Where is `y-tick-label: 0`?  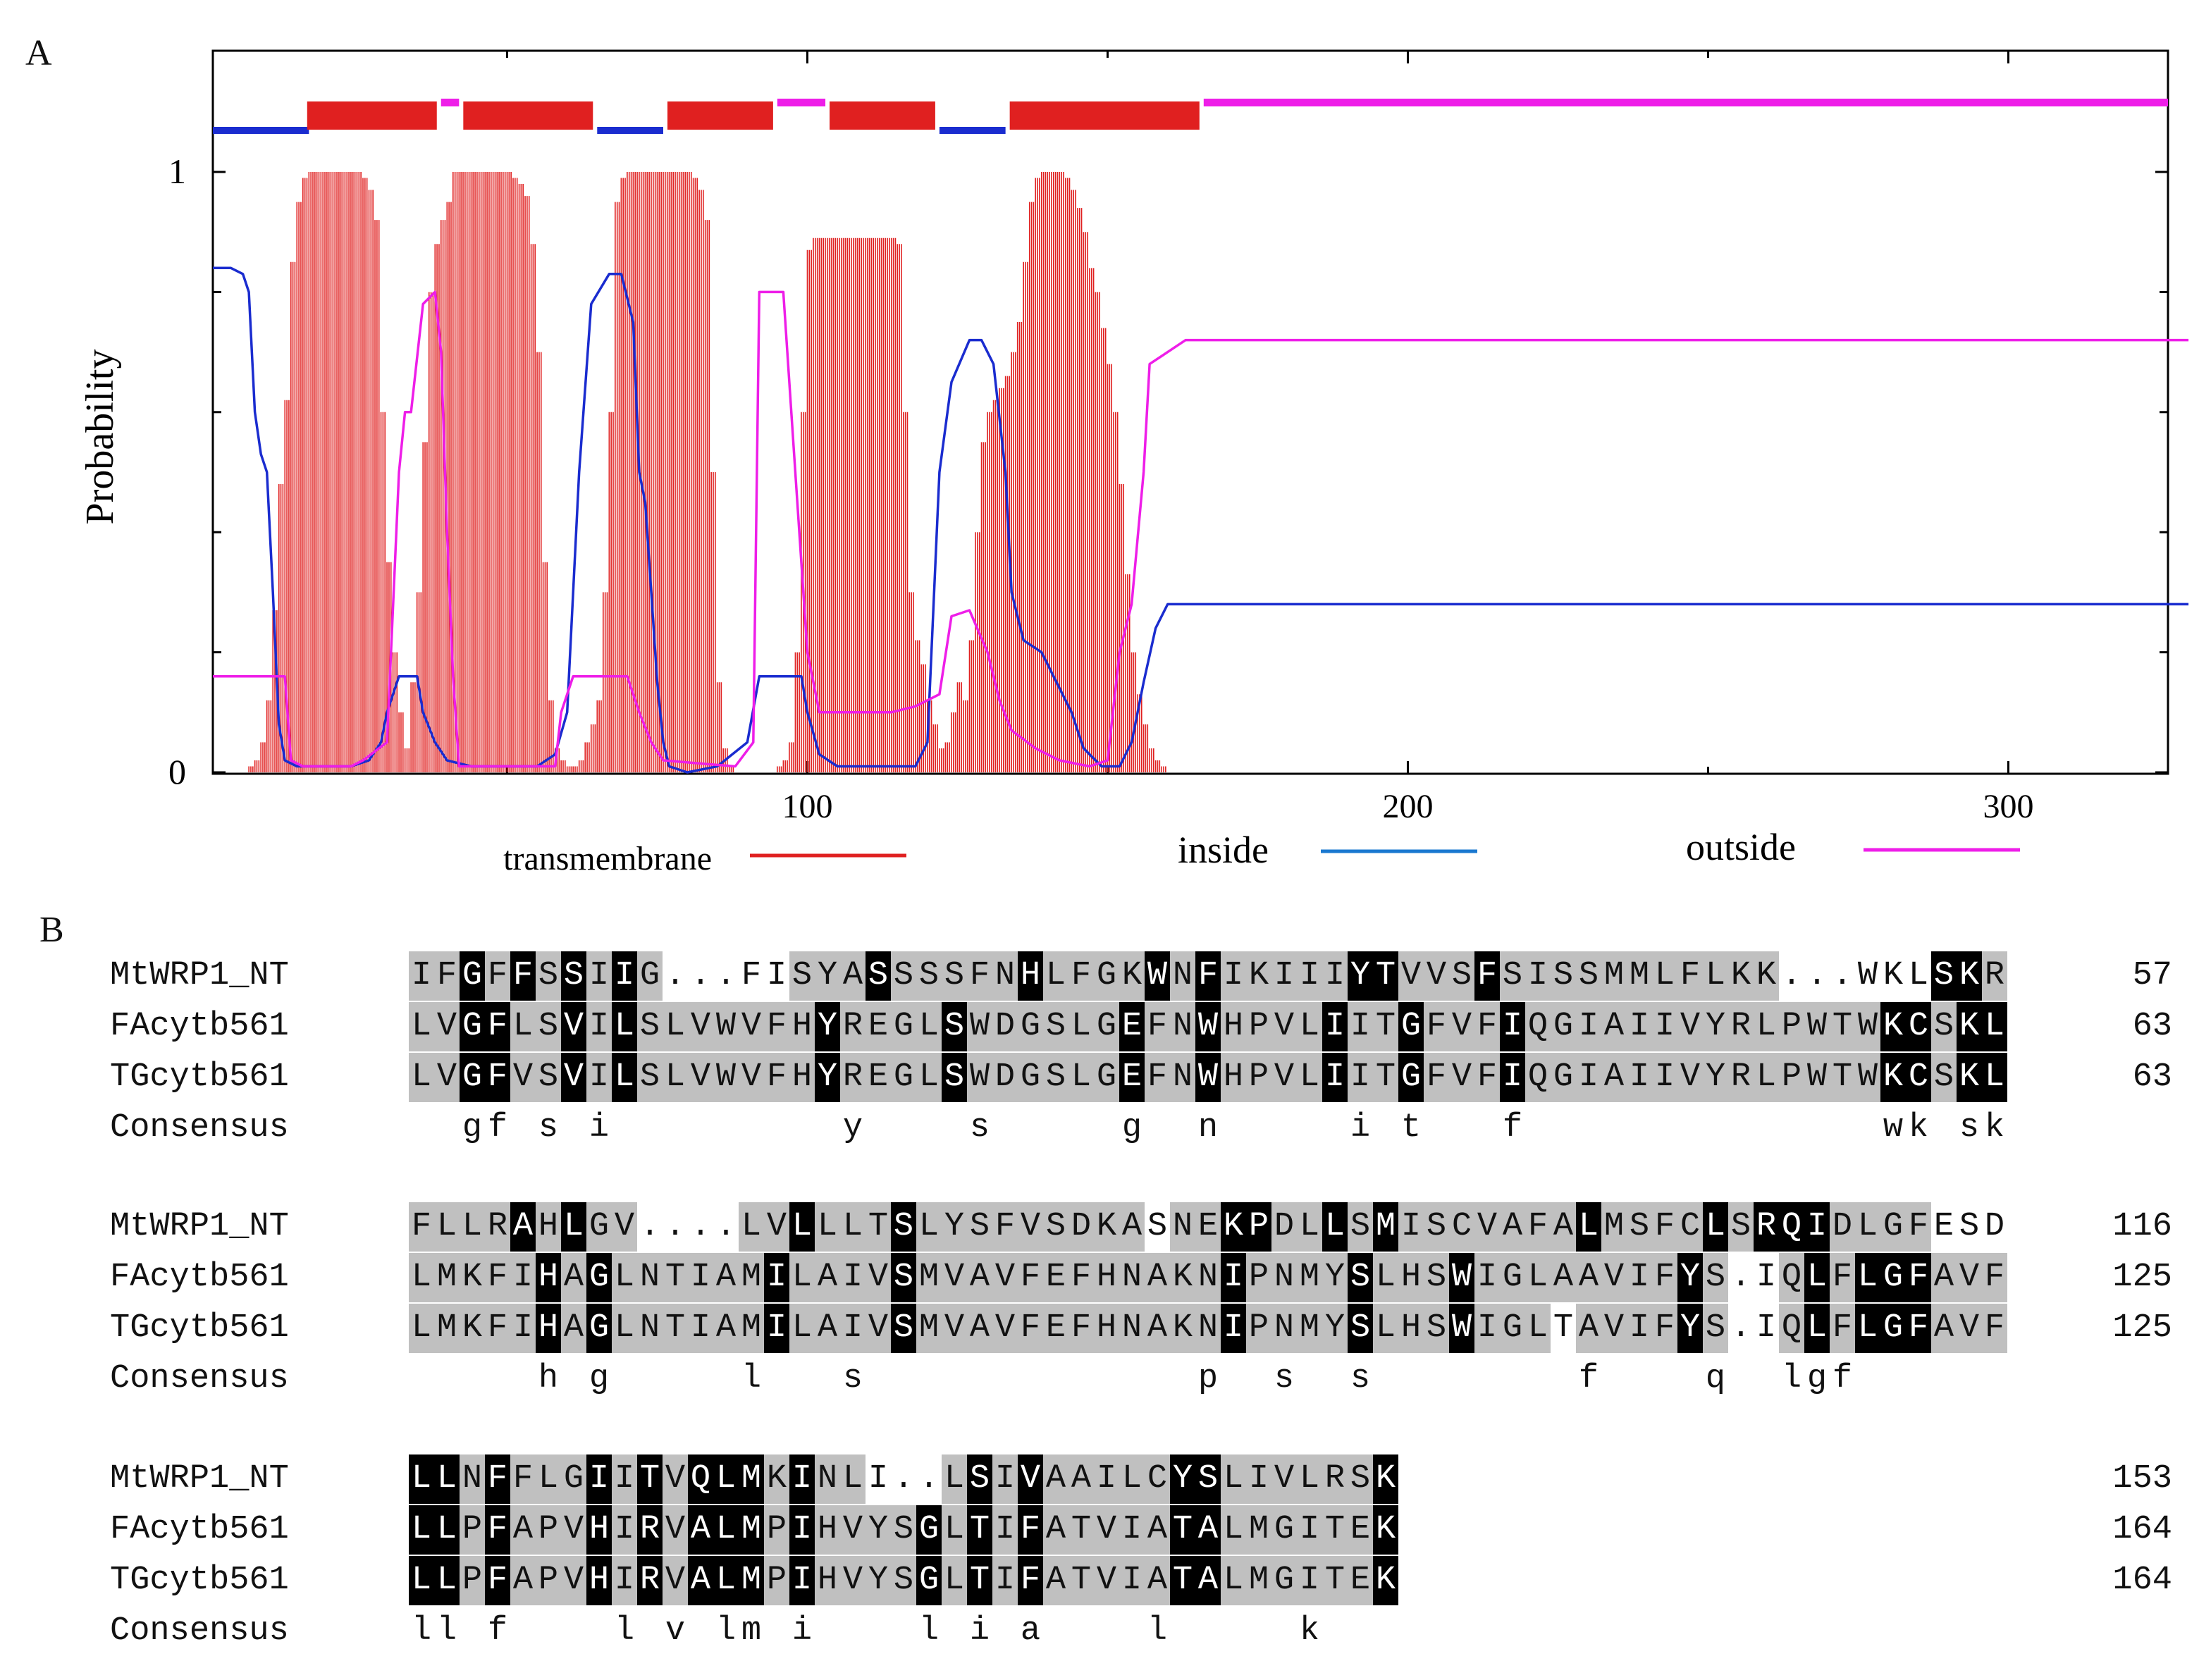
y-tick-label: 0 is located at coordinates (177, 771).